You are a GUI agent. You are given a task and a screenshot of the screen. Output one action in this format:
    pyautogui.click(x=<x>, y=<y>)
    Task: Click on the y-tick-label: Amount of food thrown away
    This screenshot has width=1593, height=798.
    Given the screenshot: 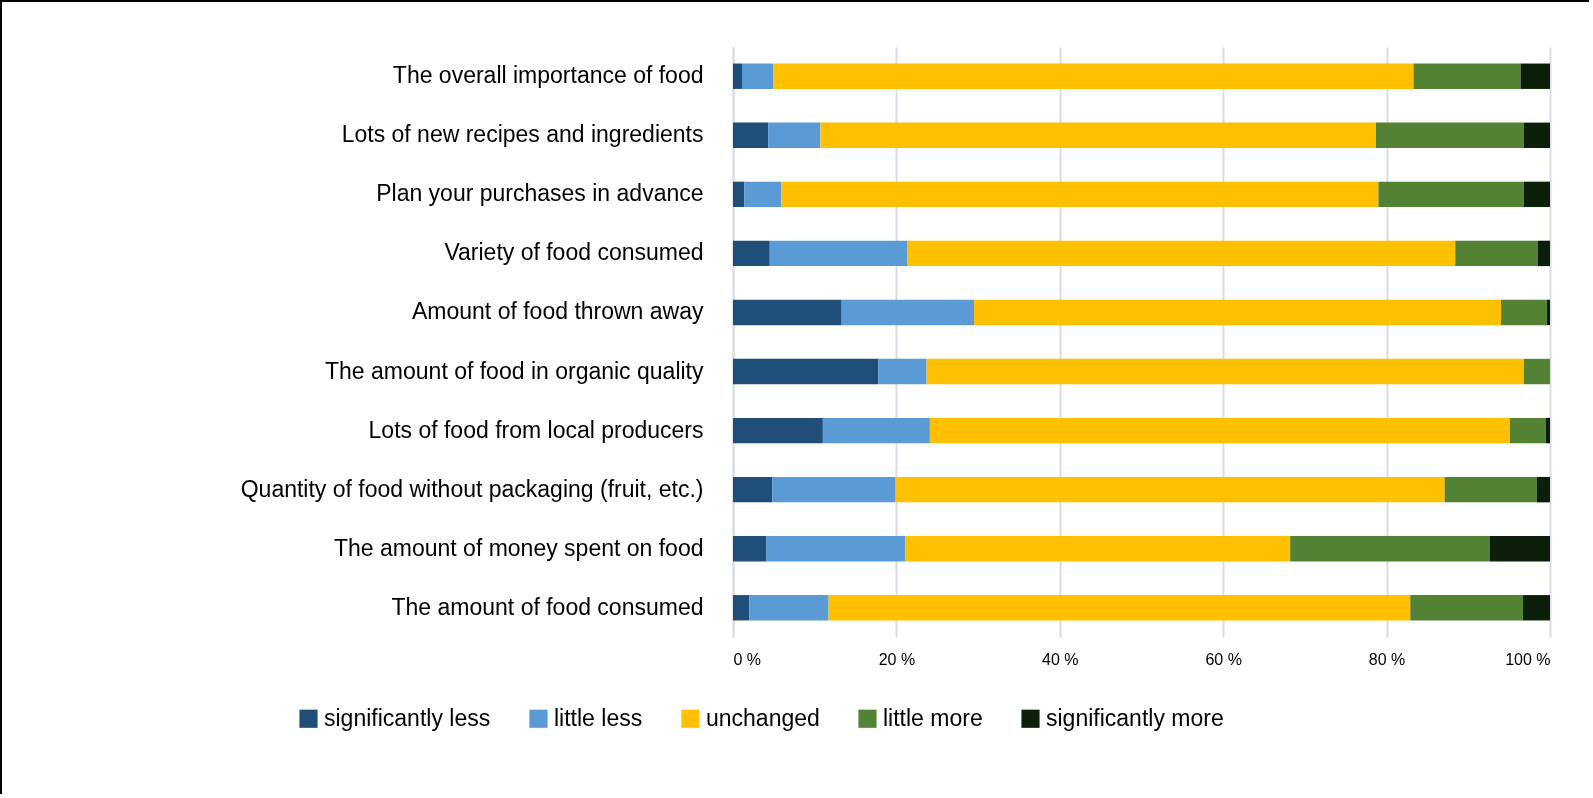 What is the action you would take?
    pyautogui.click(x=558, y=311)
    